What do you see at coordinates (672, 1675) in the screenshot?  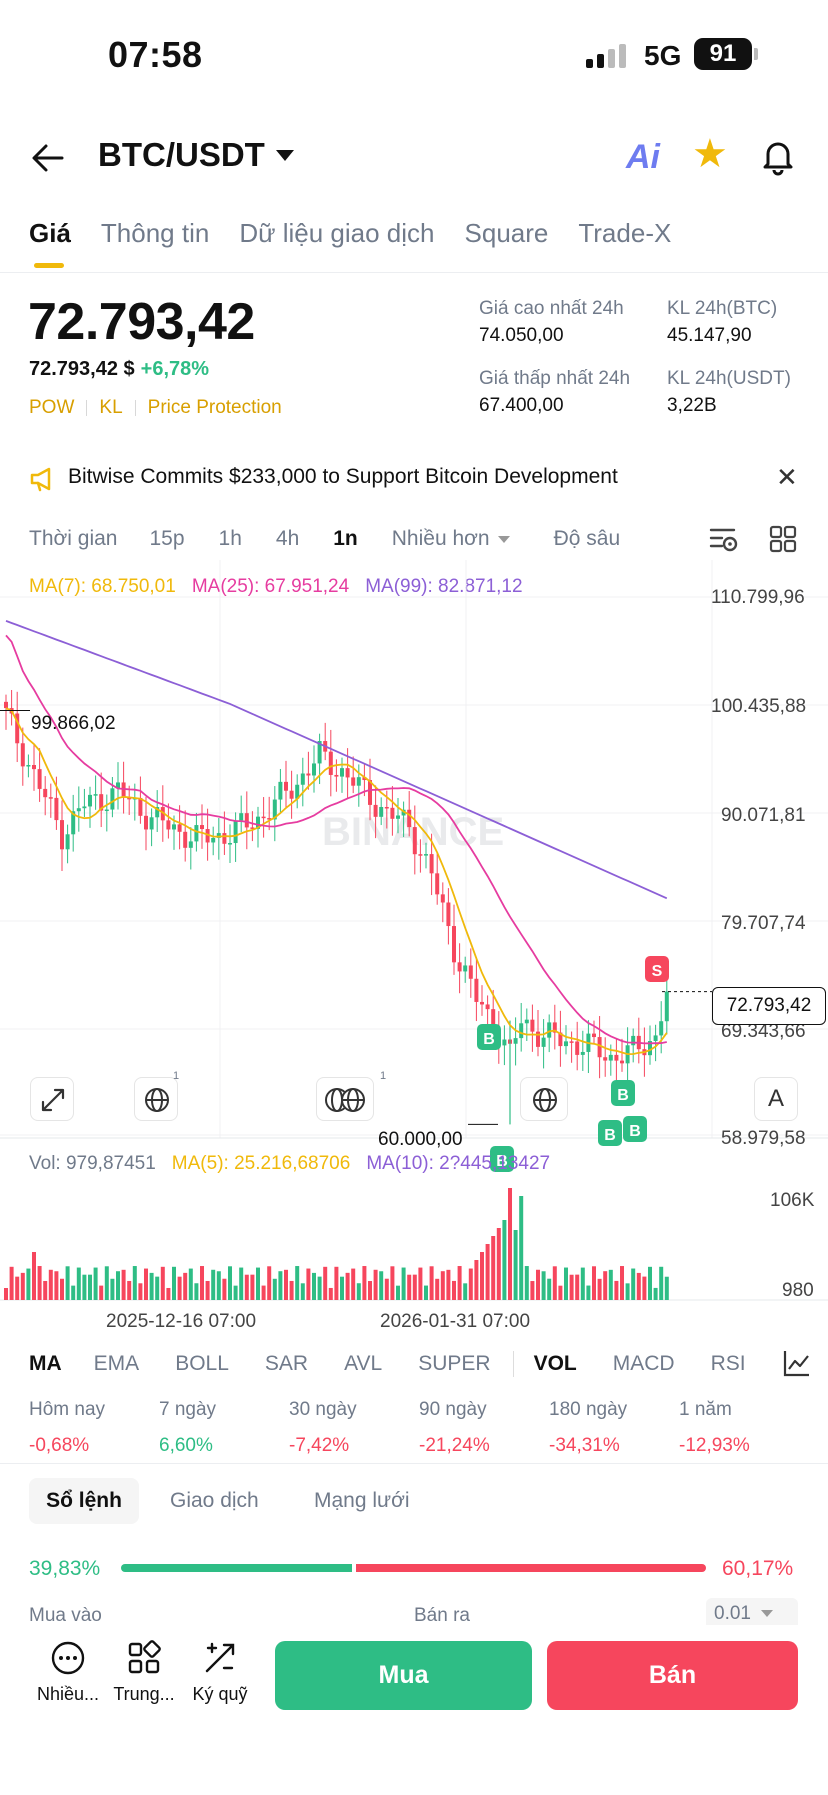 I see `sell-button: Bán` at bounding box center [672, 1675].